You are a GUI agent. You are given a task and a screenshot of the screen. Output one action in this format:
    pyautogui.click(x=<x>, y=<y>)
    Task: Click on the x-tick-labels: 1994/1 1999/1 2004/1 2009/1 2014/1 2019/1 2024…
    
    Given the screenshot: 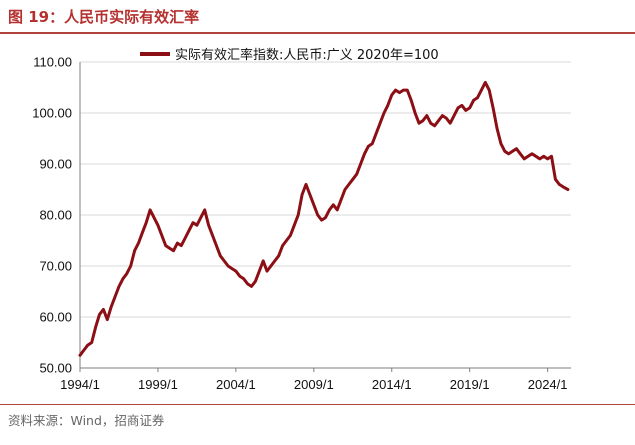 What is the action you would take?
    pyautogui.click(x=314, y=380)
    